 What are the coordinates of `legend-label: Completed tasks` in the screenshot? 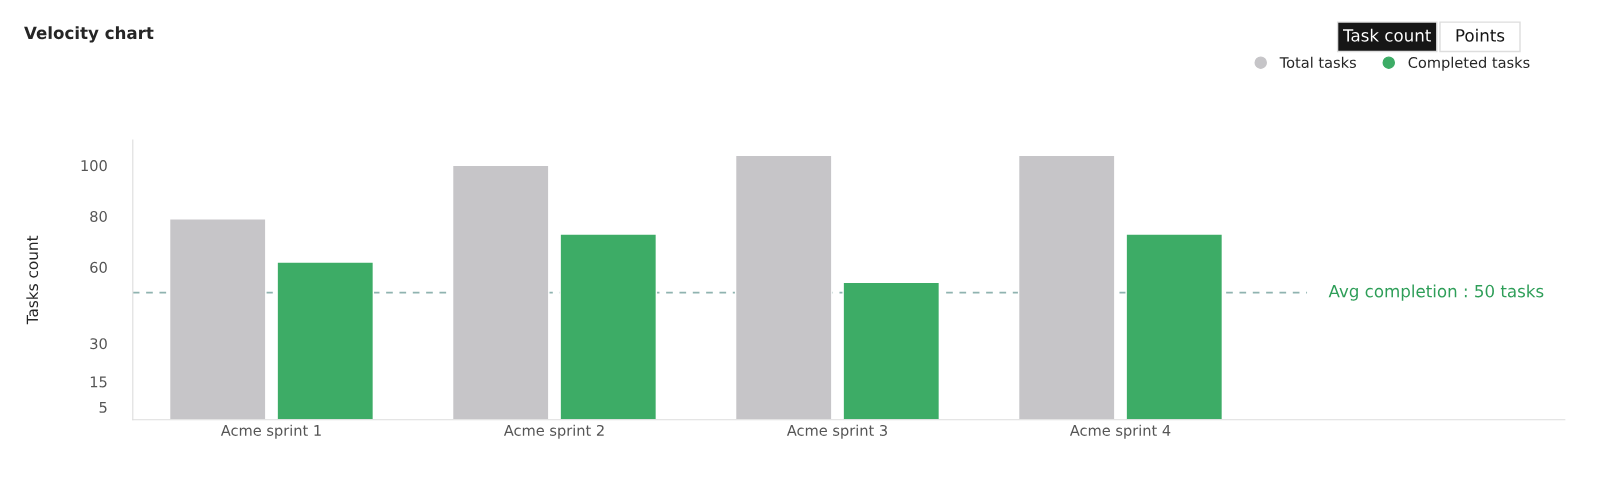 It's located at (1469, 63).